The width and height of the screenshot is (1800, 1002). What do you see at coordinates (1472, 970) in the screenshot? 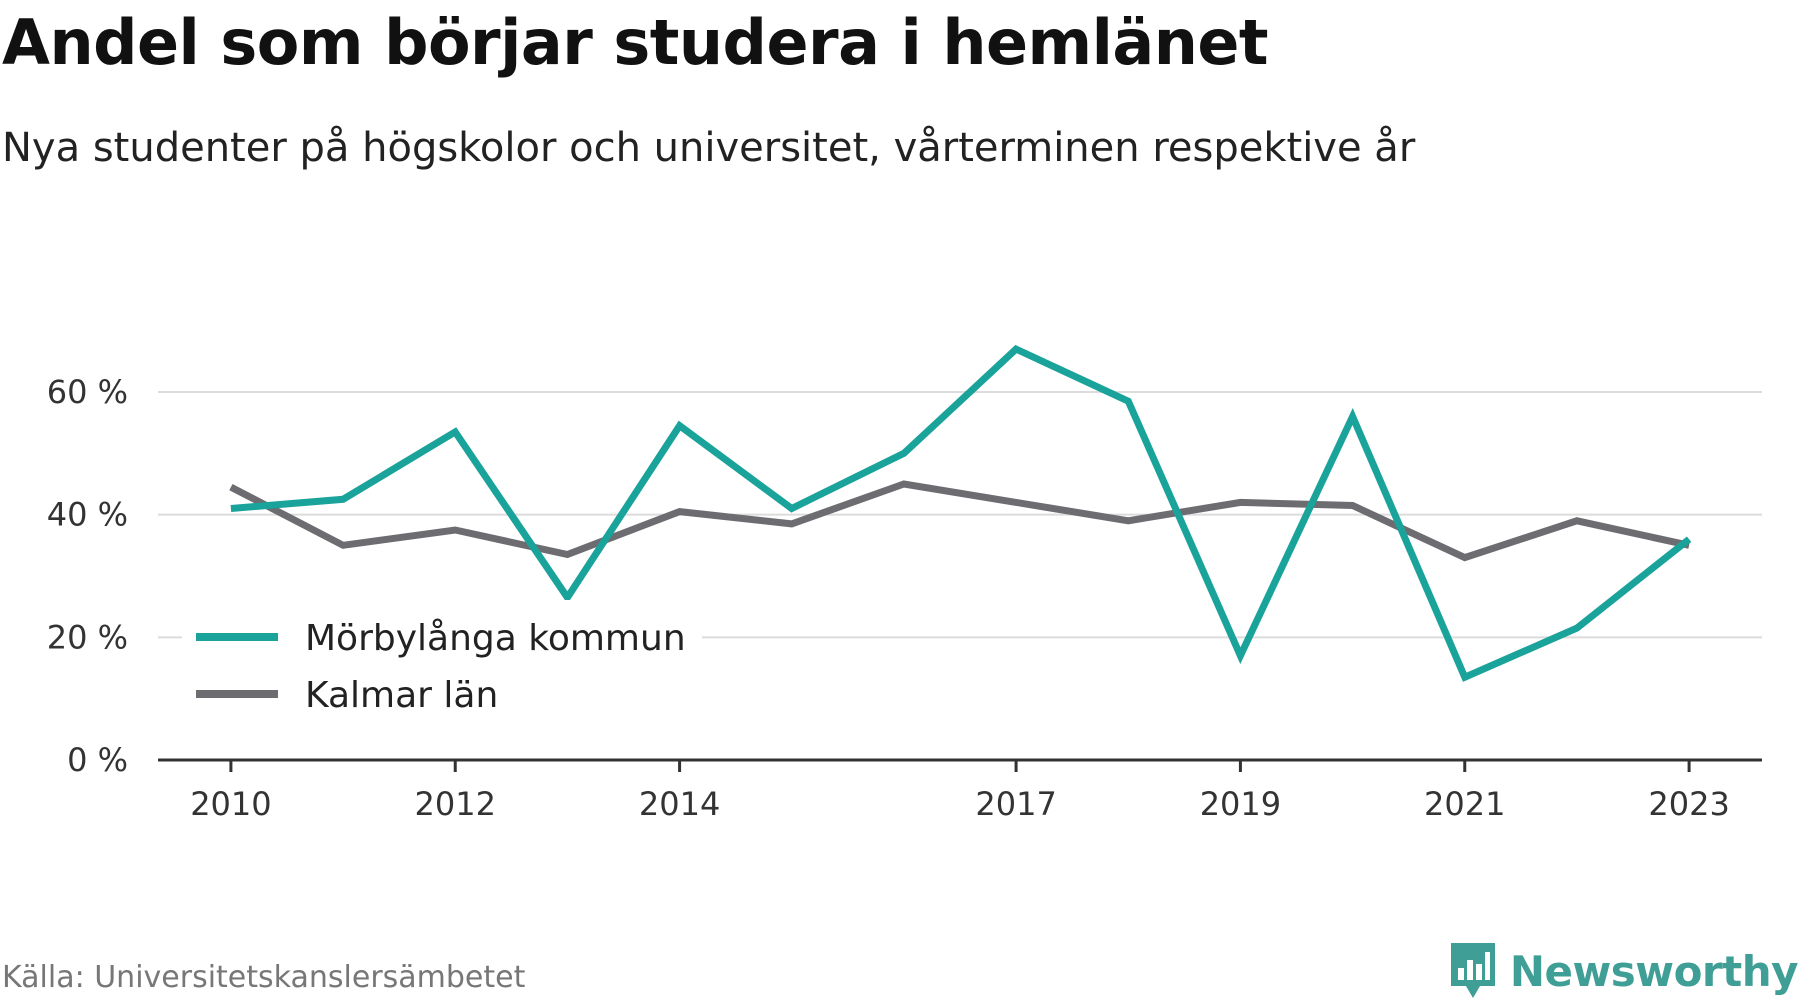
I see `bar-chart-bubble-icon` at bounding box center [1472, 970].